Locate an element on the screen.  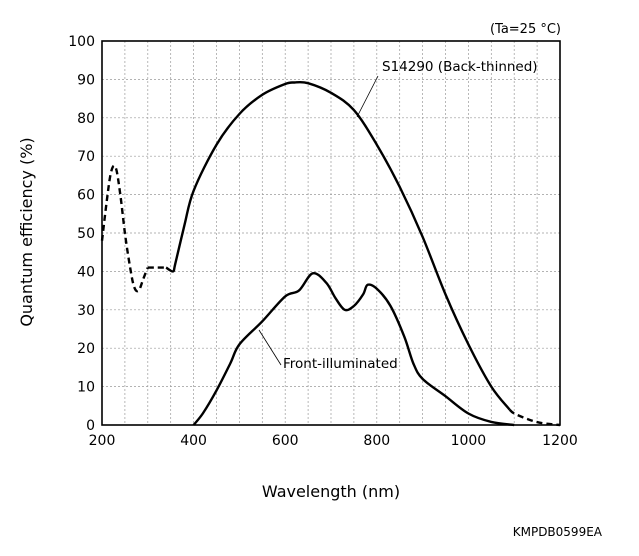
front-illuminated-series is located at coordinates (353, 349).